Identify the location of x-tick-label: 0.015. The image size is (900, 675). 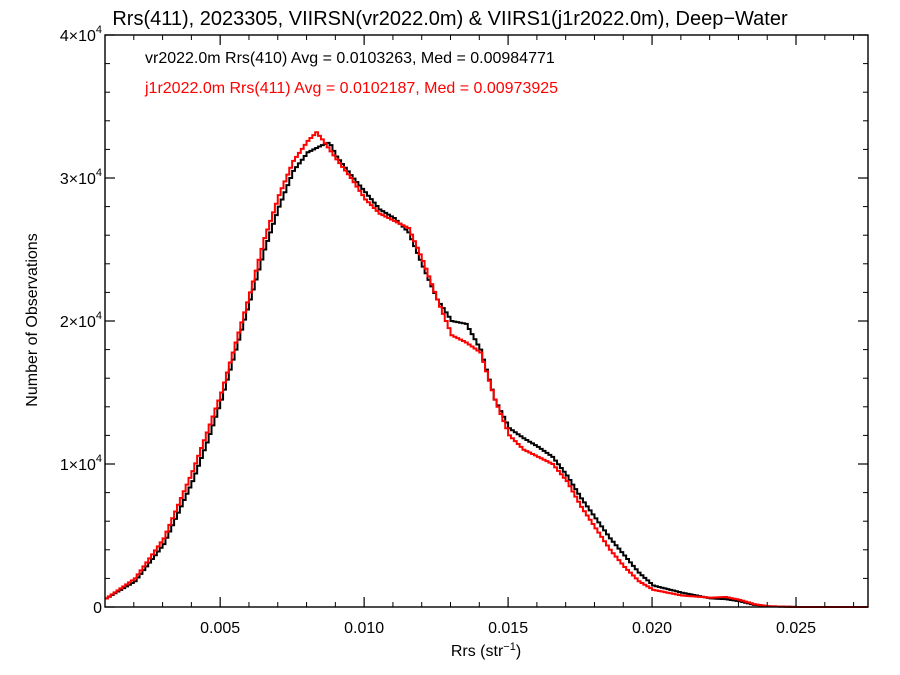
(508, 628).